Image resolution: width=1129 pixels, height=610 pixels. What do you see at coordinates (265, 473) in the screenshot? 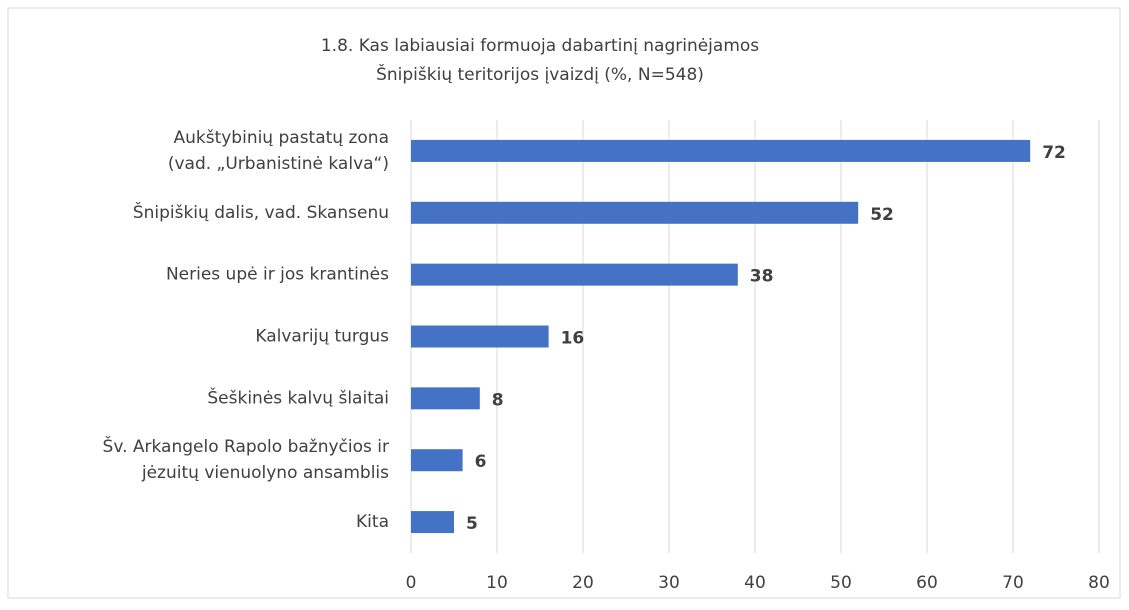
I see `y-tick-label: jėzuitų vienuolyno ansamblis` at bounding box center [265, 473].